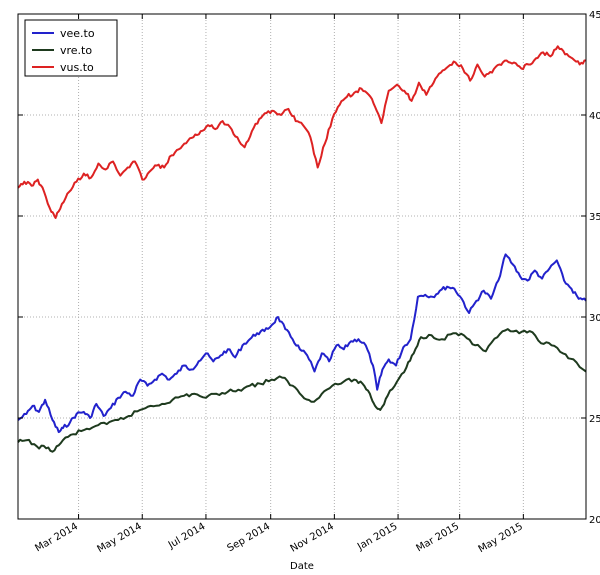 This screenshot has height=575, width=600. Describe the element at coordinates (594, 217) in the screenshot. I see `y-tick-label: 35` at that location.